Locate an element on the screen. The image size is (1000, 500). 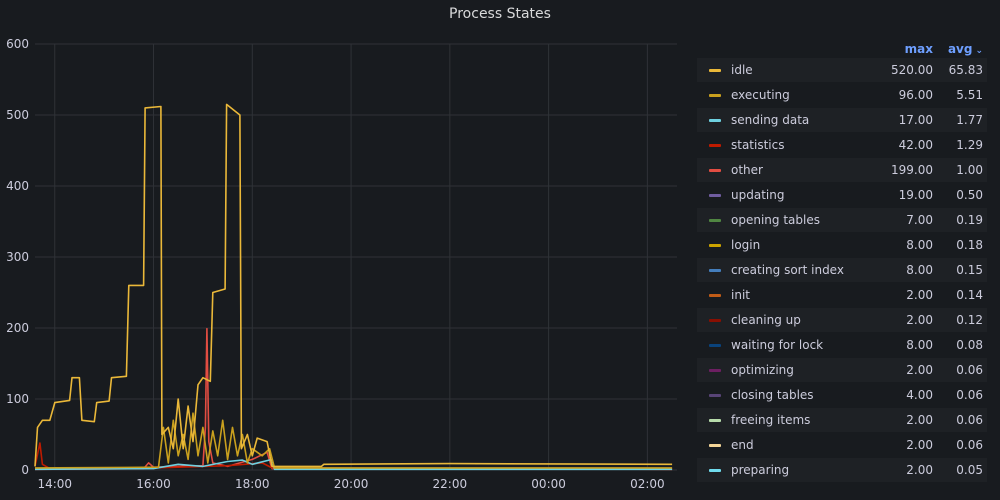
legend-avg-value: 0.19 is located at coordinates (969, 220).